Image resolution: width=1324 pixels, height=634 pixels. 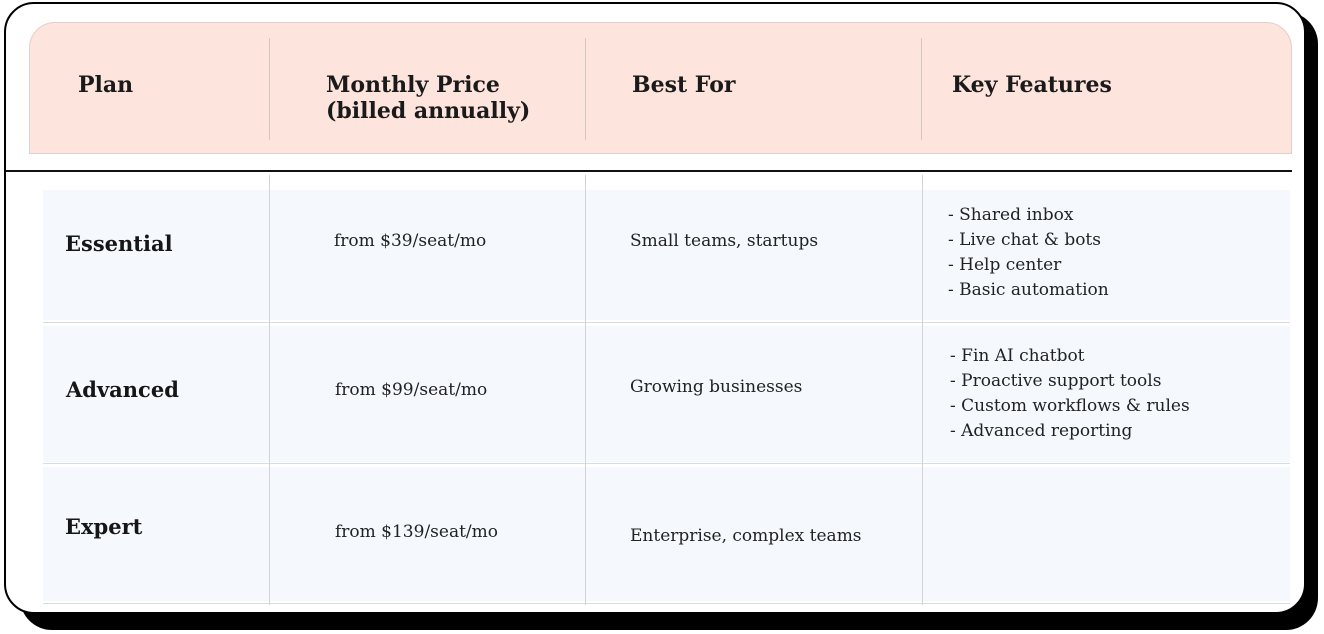 What do you see at coordinates (410, 241) in the screenshot?
I see `price-essential: from $39/seat/mo` at bounding box center [410, 241].